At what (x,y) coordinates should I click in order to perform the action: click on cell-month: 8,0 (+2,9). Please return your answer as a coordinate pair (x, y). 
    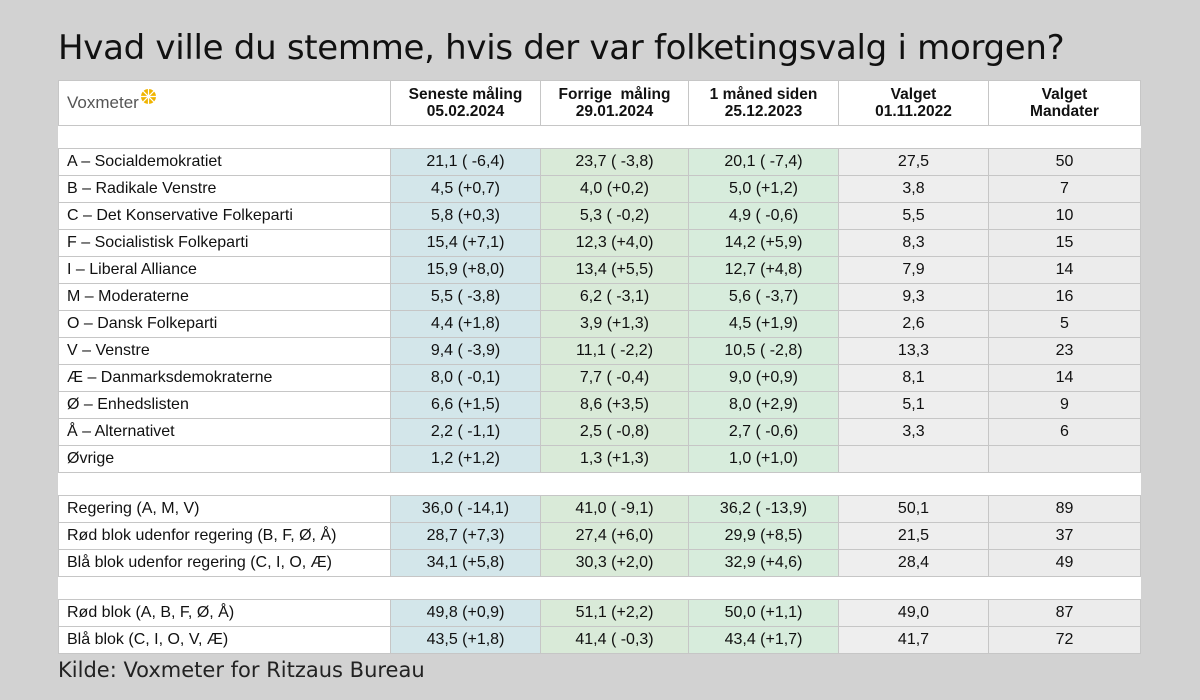
    Looking at the image, I should click on (763, 405).